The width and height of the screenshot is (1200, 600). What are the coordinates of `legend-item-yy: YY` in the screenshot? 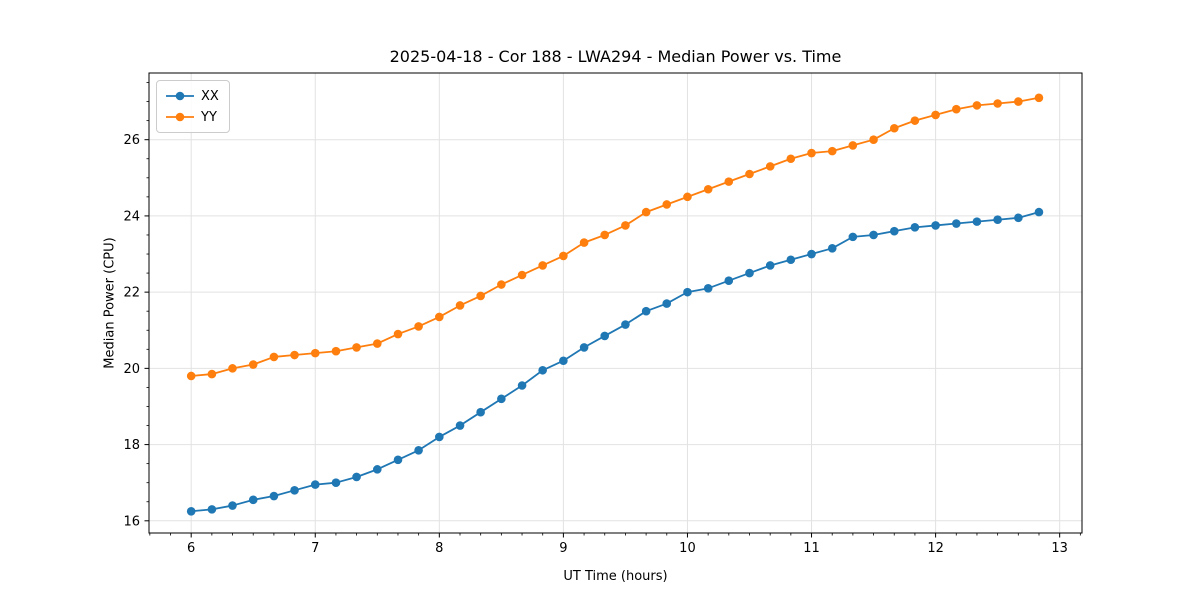 It's located at (192, 117).